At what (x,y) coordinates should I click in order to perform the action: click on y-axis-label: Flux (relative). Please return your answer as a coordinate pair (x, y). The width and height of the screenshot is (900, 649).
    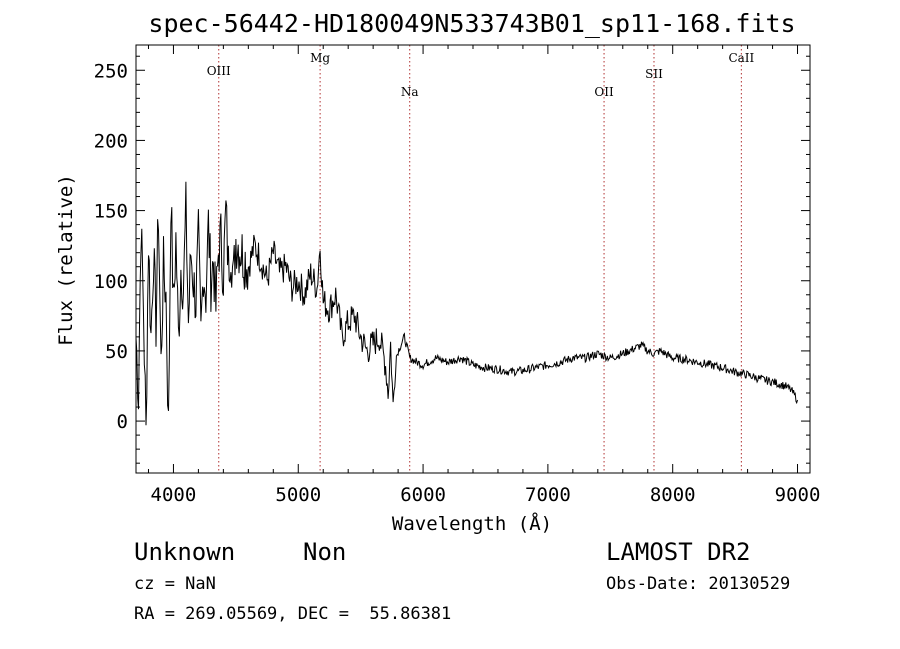
    Looking at the image, I should click on (66, 260).